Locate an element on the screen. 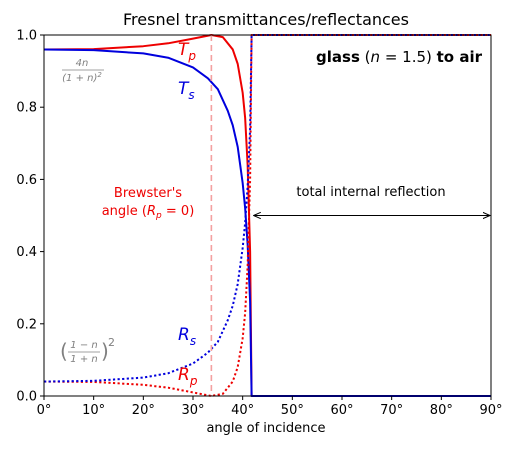 The image size is (520, 454). x-tick-label: 70° is located at coordinates (391, 410).